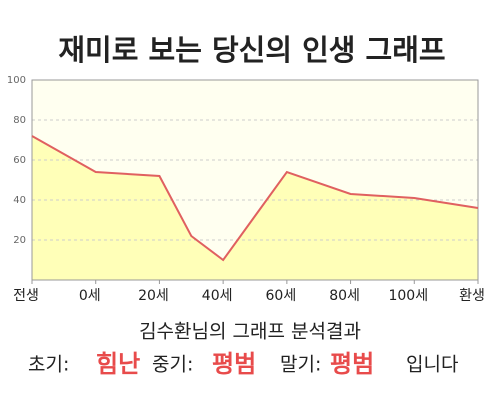  I want to click on late-value: 평범, so click(352, 364).